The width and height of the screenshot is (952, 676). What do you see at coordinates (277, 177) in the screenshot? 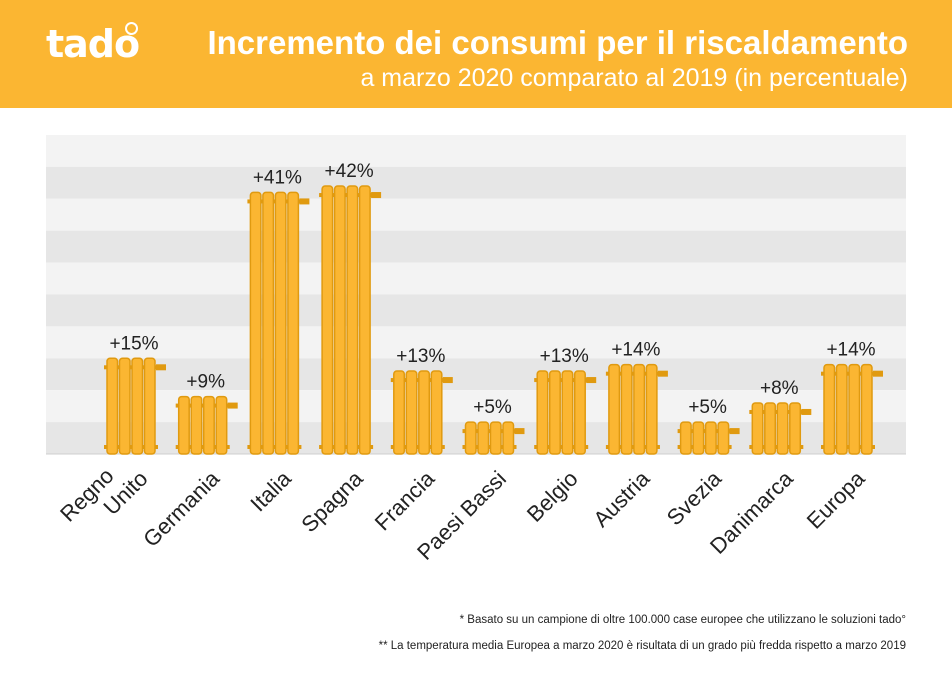
I see `data-label: +41%` at bounding box center [277, 177].